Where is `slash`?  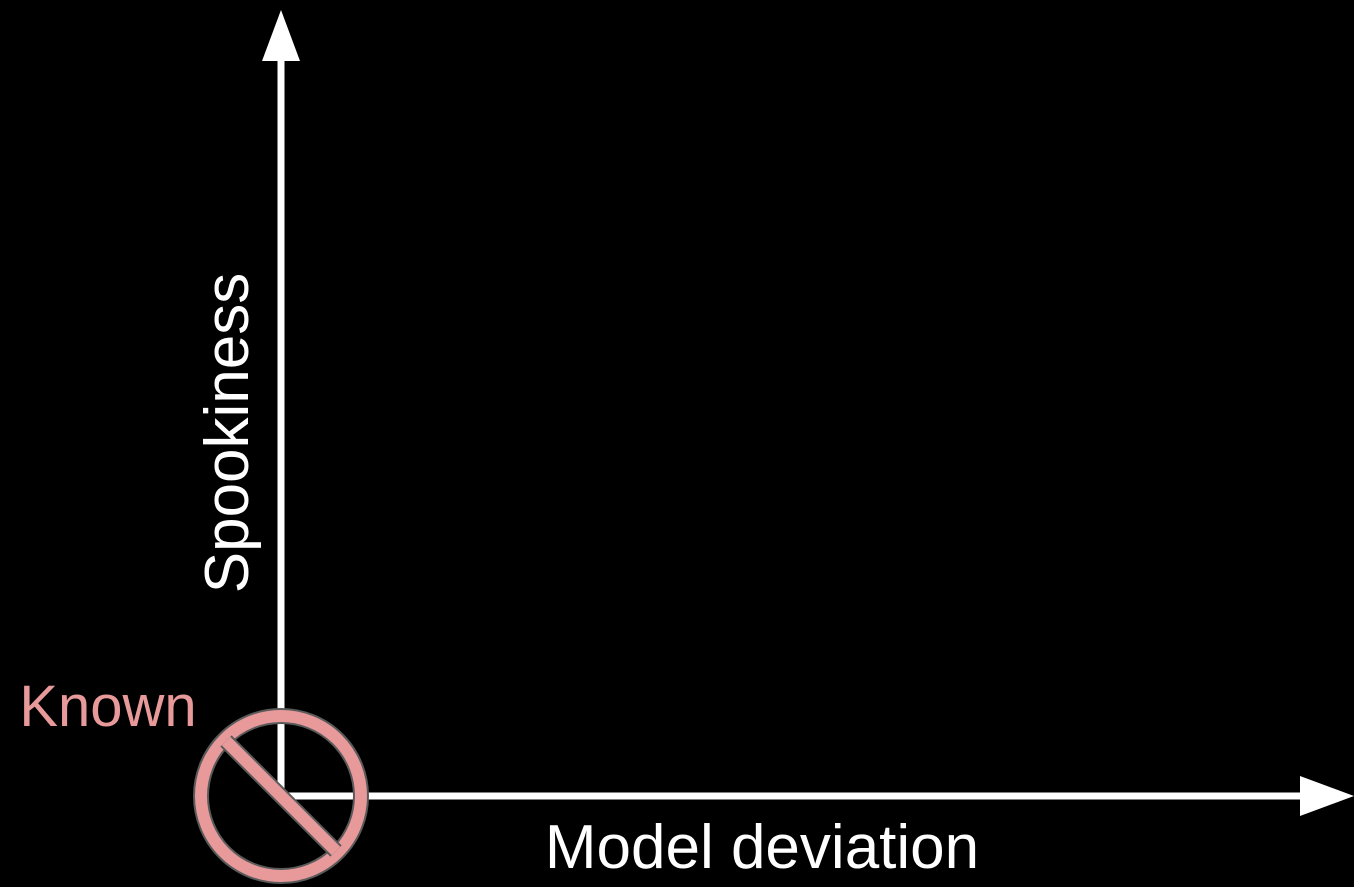
slash is located at coordinates (281, 796).